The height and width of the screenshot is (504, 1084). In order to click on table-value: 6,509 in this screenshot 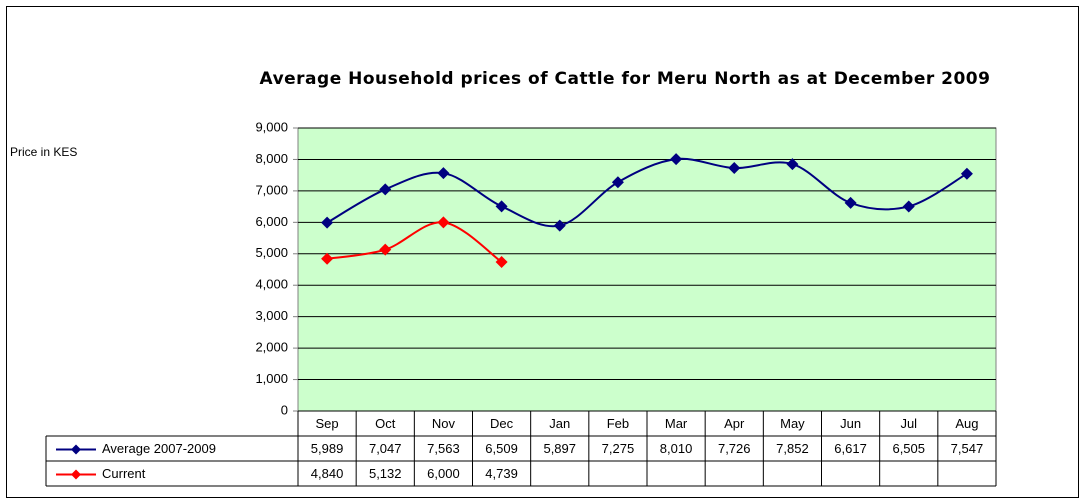, I will do `click(501, 448)`.